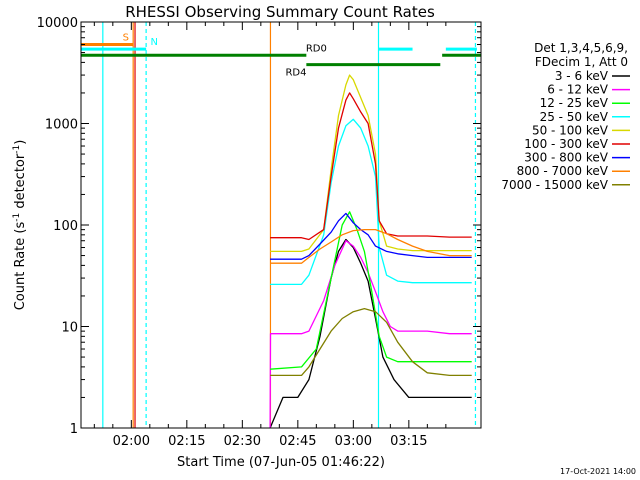  Describe the element at coordinates (297, 441) in the screenshot. I see `x-tick-label: 02:45` at that location.